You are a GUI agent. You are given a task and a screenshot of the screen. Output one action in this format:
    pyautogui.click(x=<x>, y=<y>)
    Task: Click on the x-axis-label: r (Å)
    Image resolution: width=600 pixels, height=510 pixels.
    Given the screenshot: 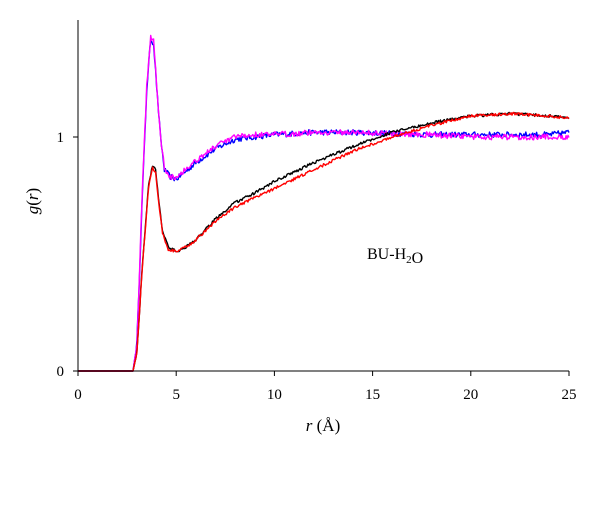 What is the action you would take?
    pyautogui.click(x=323, y=425)
    